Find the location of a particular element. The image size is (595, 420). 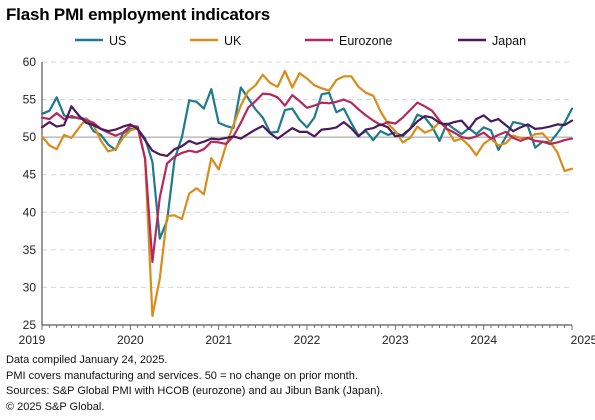

x-tick-label: 2024 is located at coordinates (483, 340).